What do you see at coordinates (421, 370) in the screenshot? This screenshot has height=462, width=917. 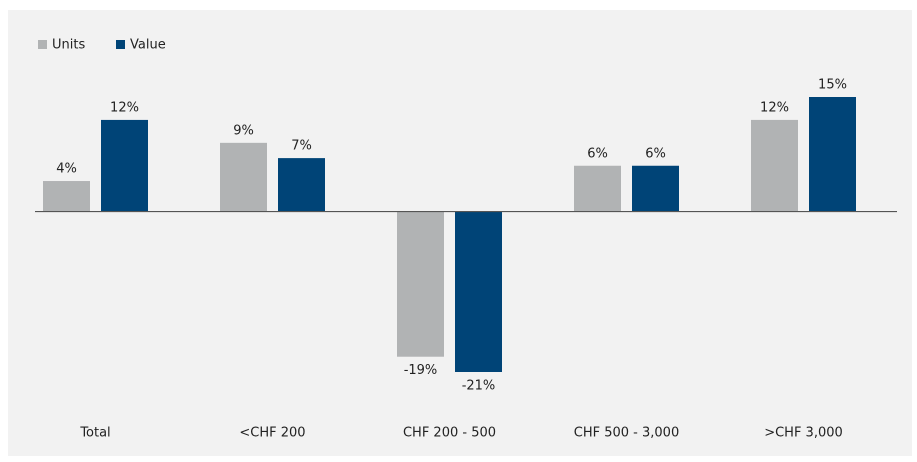 I see `value-label: -19%` at bounding box center [421, 370].